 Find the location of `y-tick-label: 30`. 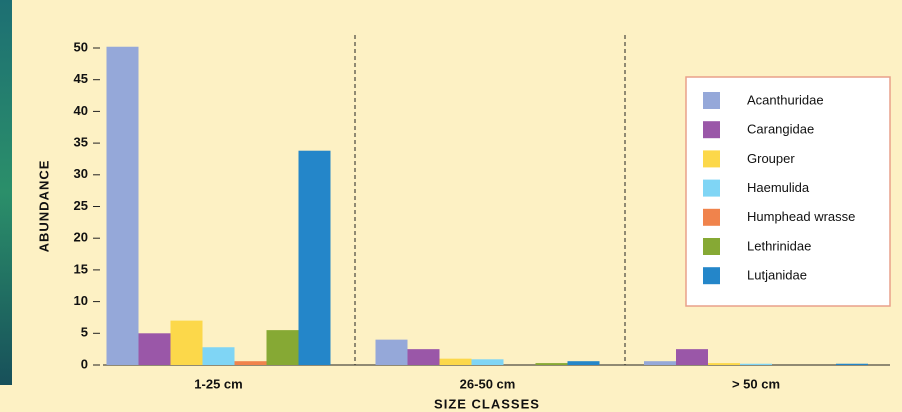

y-tick-label: 30 is located at coordinates (81, 173).